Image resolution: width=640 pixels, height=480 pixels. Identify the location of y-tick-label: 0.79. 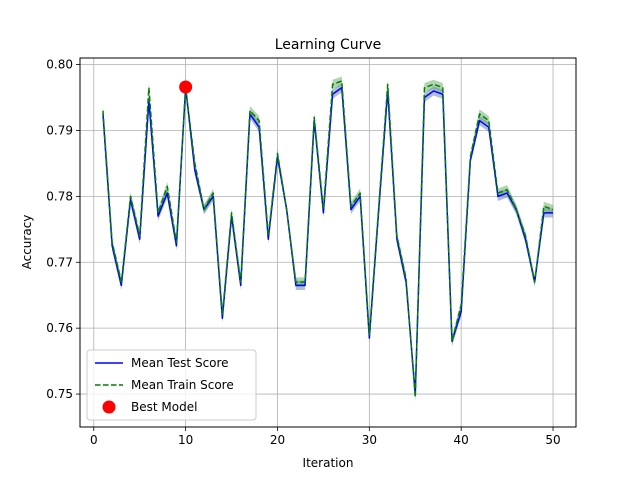
(59, 130).